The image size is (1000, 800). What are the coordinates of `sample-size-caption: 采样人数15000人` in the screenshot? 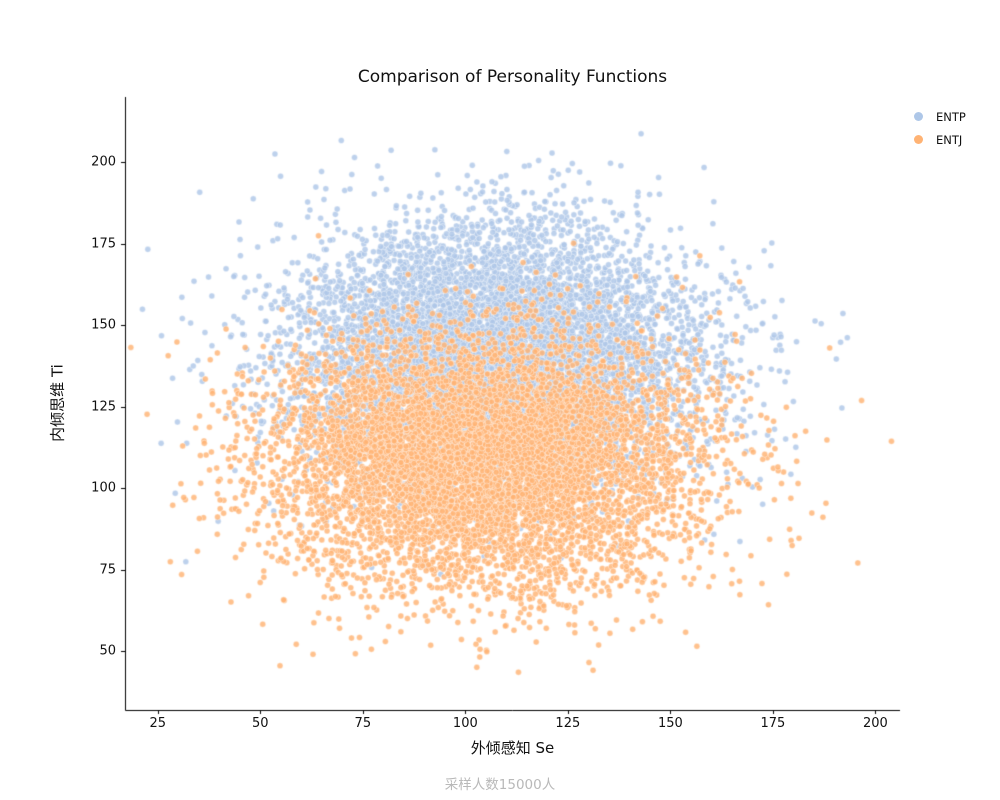 It's located at (500, 785).